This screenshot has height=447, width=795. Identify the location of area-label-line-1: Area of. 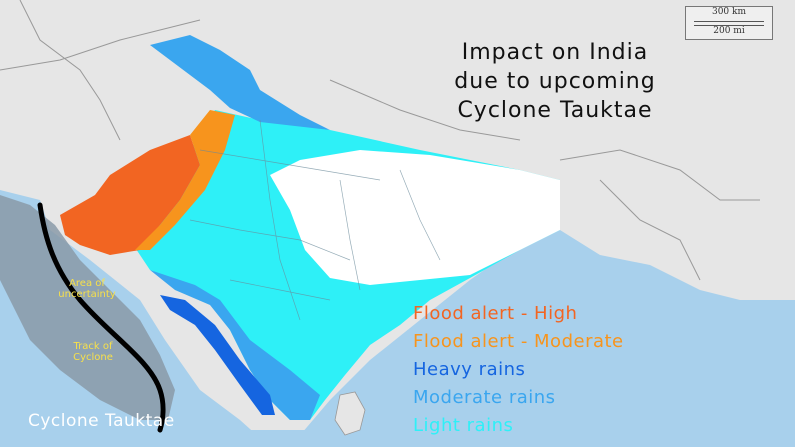
(87, 283).